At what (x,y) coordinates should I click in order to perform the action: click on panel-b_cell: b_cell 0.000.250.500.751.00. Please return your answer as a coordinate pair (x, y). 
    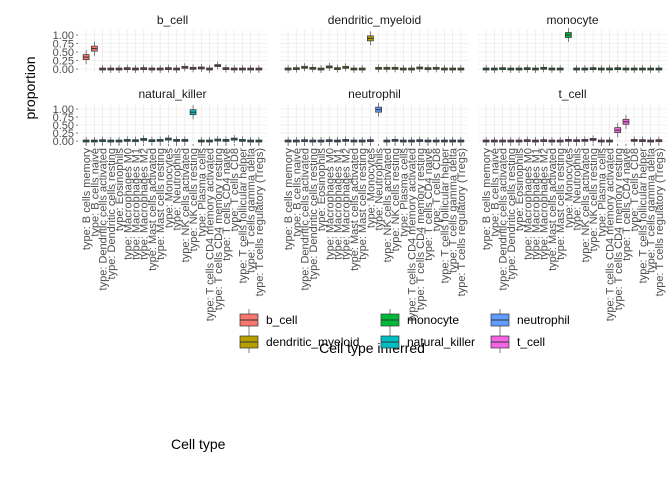
    Looking at the image, I should click on (160, 44).